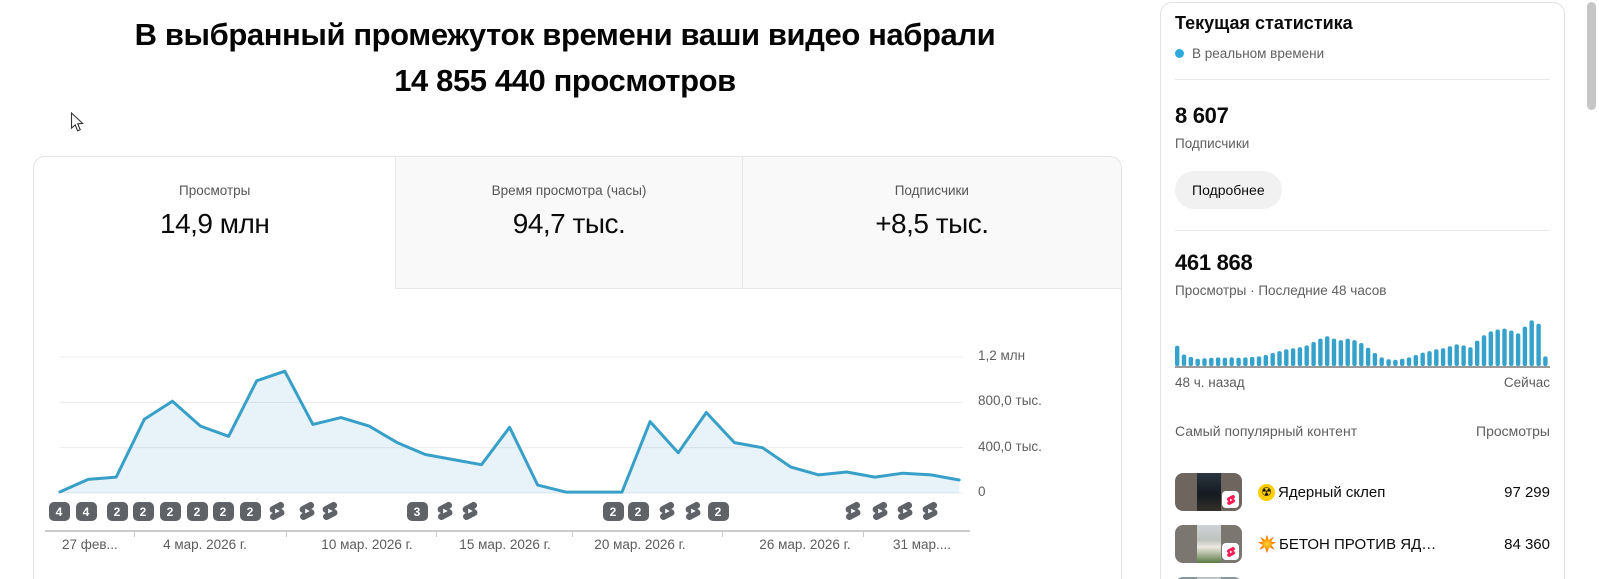 Image resolution: width=1599 pixels, height=579 pixels. Describe the element at coordinates (1266, 431) in the screenshot. I see `popular-header-content: Самый популярный контент` at that location.